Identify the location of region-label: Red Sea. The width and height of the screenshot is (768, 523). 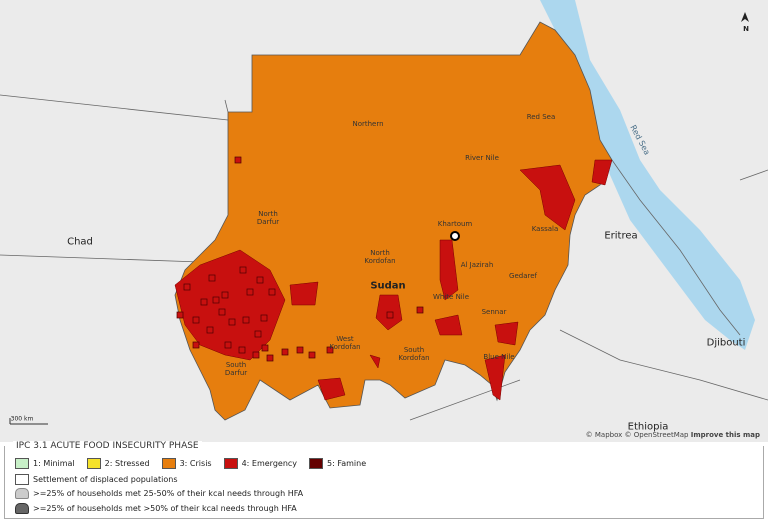
(541, 117).